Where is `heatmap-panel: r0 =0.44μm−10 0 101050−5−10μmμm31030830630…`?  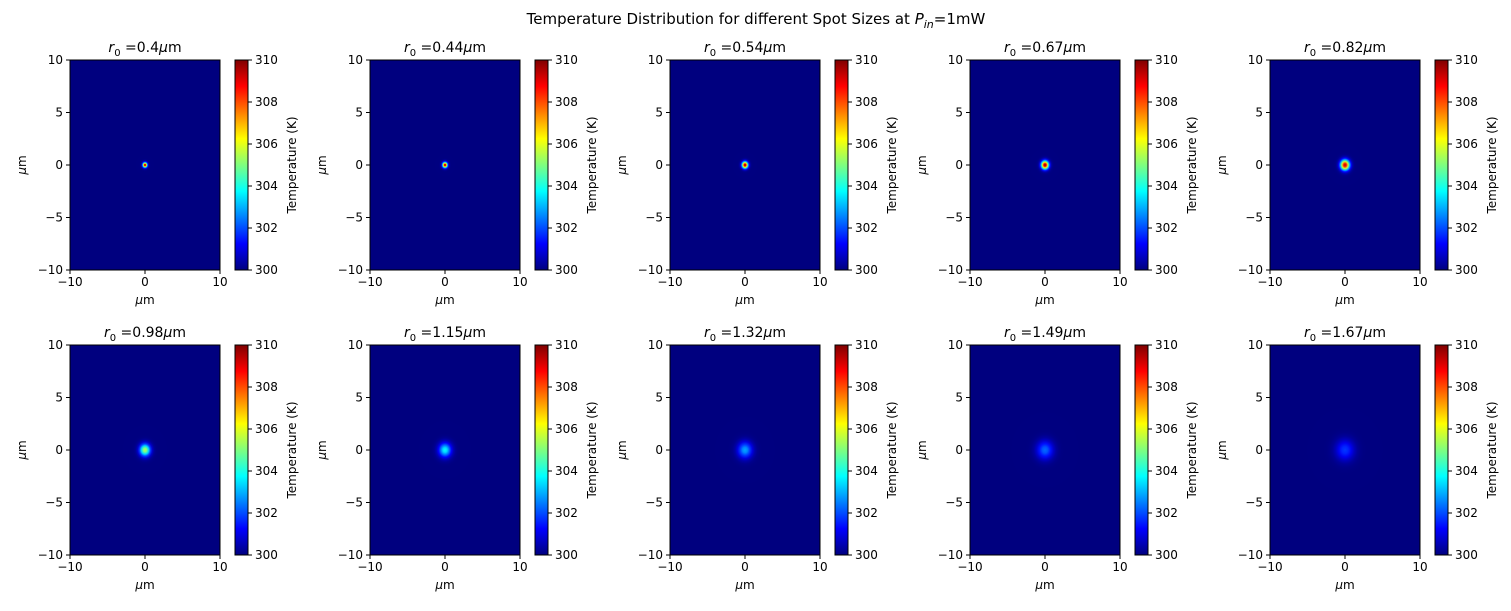
heatmap-panel: r0 =0.44μm−10 0 101050−5−10μmμm31030830630… is located at coordinates (457, 173).